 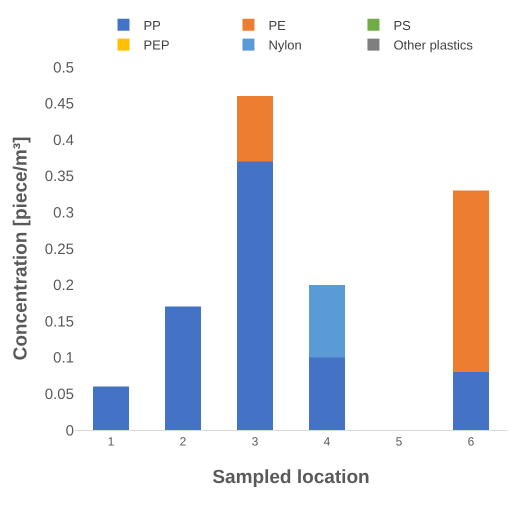 I want to click on legend-label: PP, so click(x=152, y=25).